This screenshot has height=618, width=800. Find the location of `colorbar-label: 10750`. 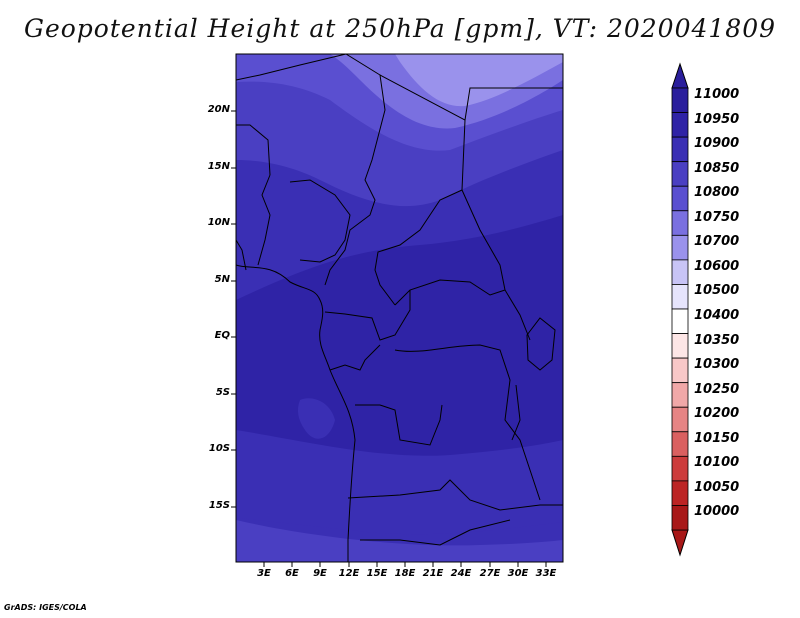

colorbar-label: 10750 is located at coordinates (717, 217).